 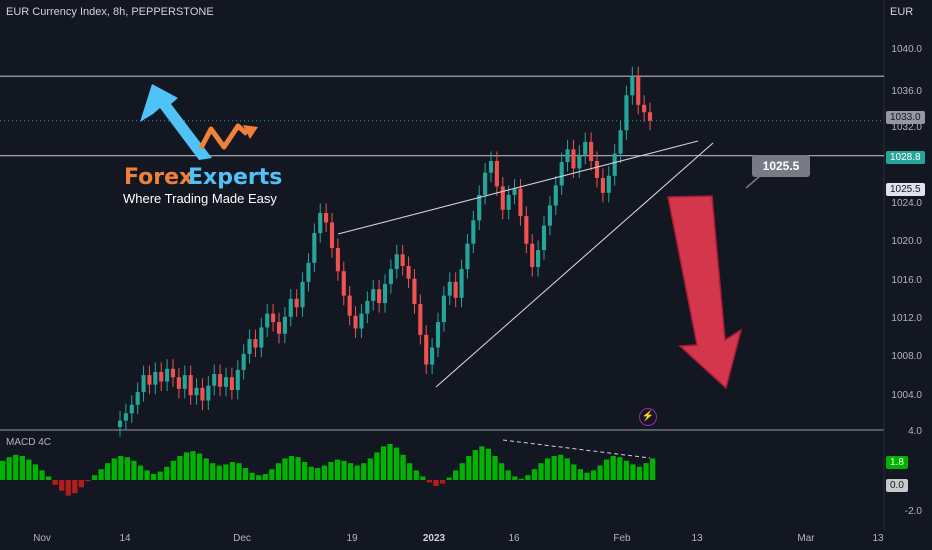 What do you see at coordinates (913, 511) in the screenshot?
I see `y-tick-label: -2.0` at bounding box center [913, 511].